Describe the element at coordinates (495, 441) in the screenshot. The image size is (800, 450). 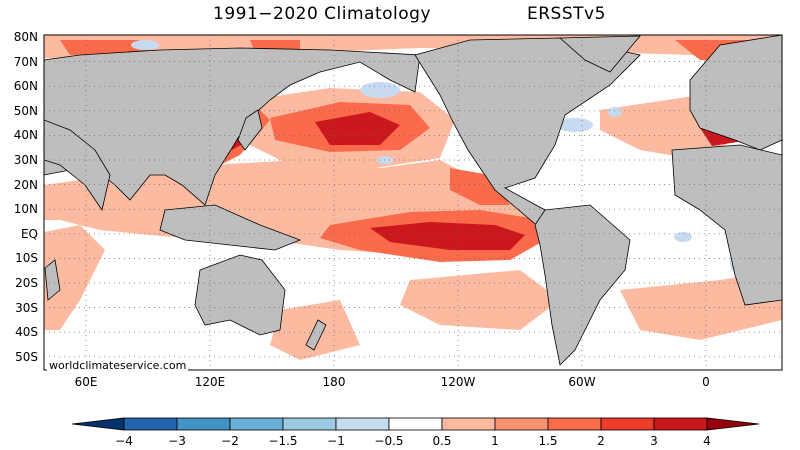
I see `colorbar-tick-label: 1` at that location.